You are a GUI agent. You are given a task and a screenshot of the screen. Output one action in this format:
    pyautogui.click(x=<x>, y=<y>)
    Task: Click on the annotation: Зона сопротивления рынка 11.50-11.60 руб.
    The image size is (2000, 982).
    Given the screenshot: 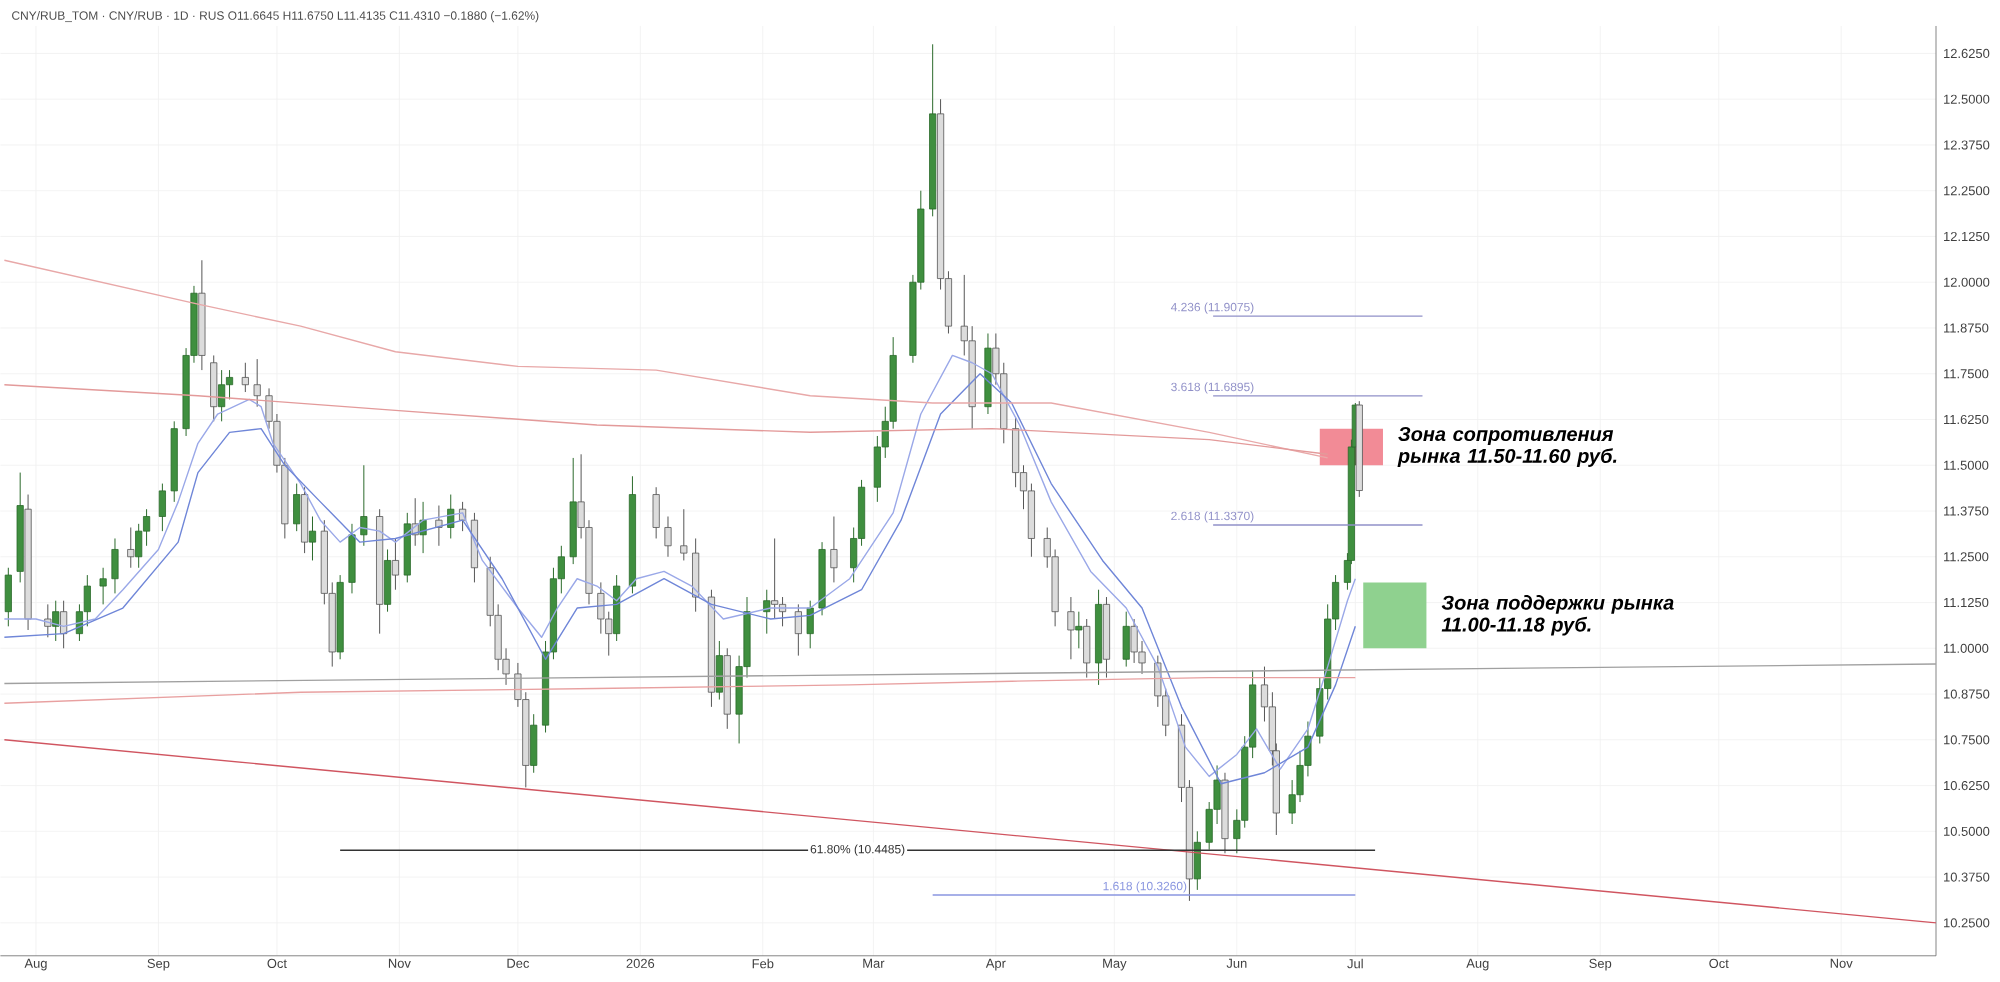 What is the action you would take?
    pyautogui.click(x=1507, y=447)
    